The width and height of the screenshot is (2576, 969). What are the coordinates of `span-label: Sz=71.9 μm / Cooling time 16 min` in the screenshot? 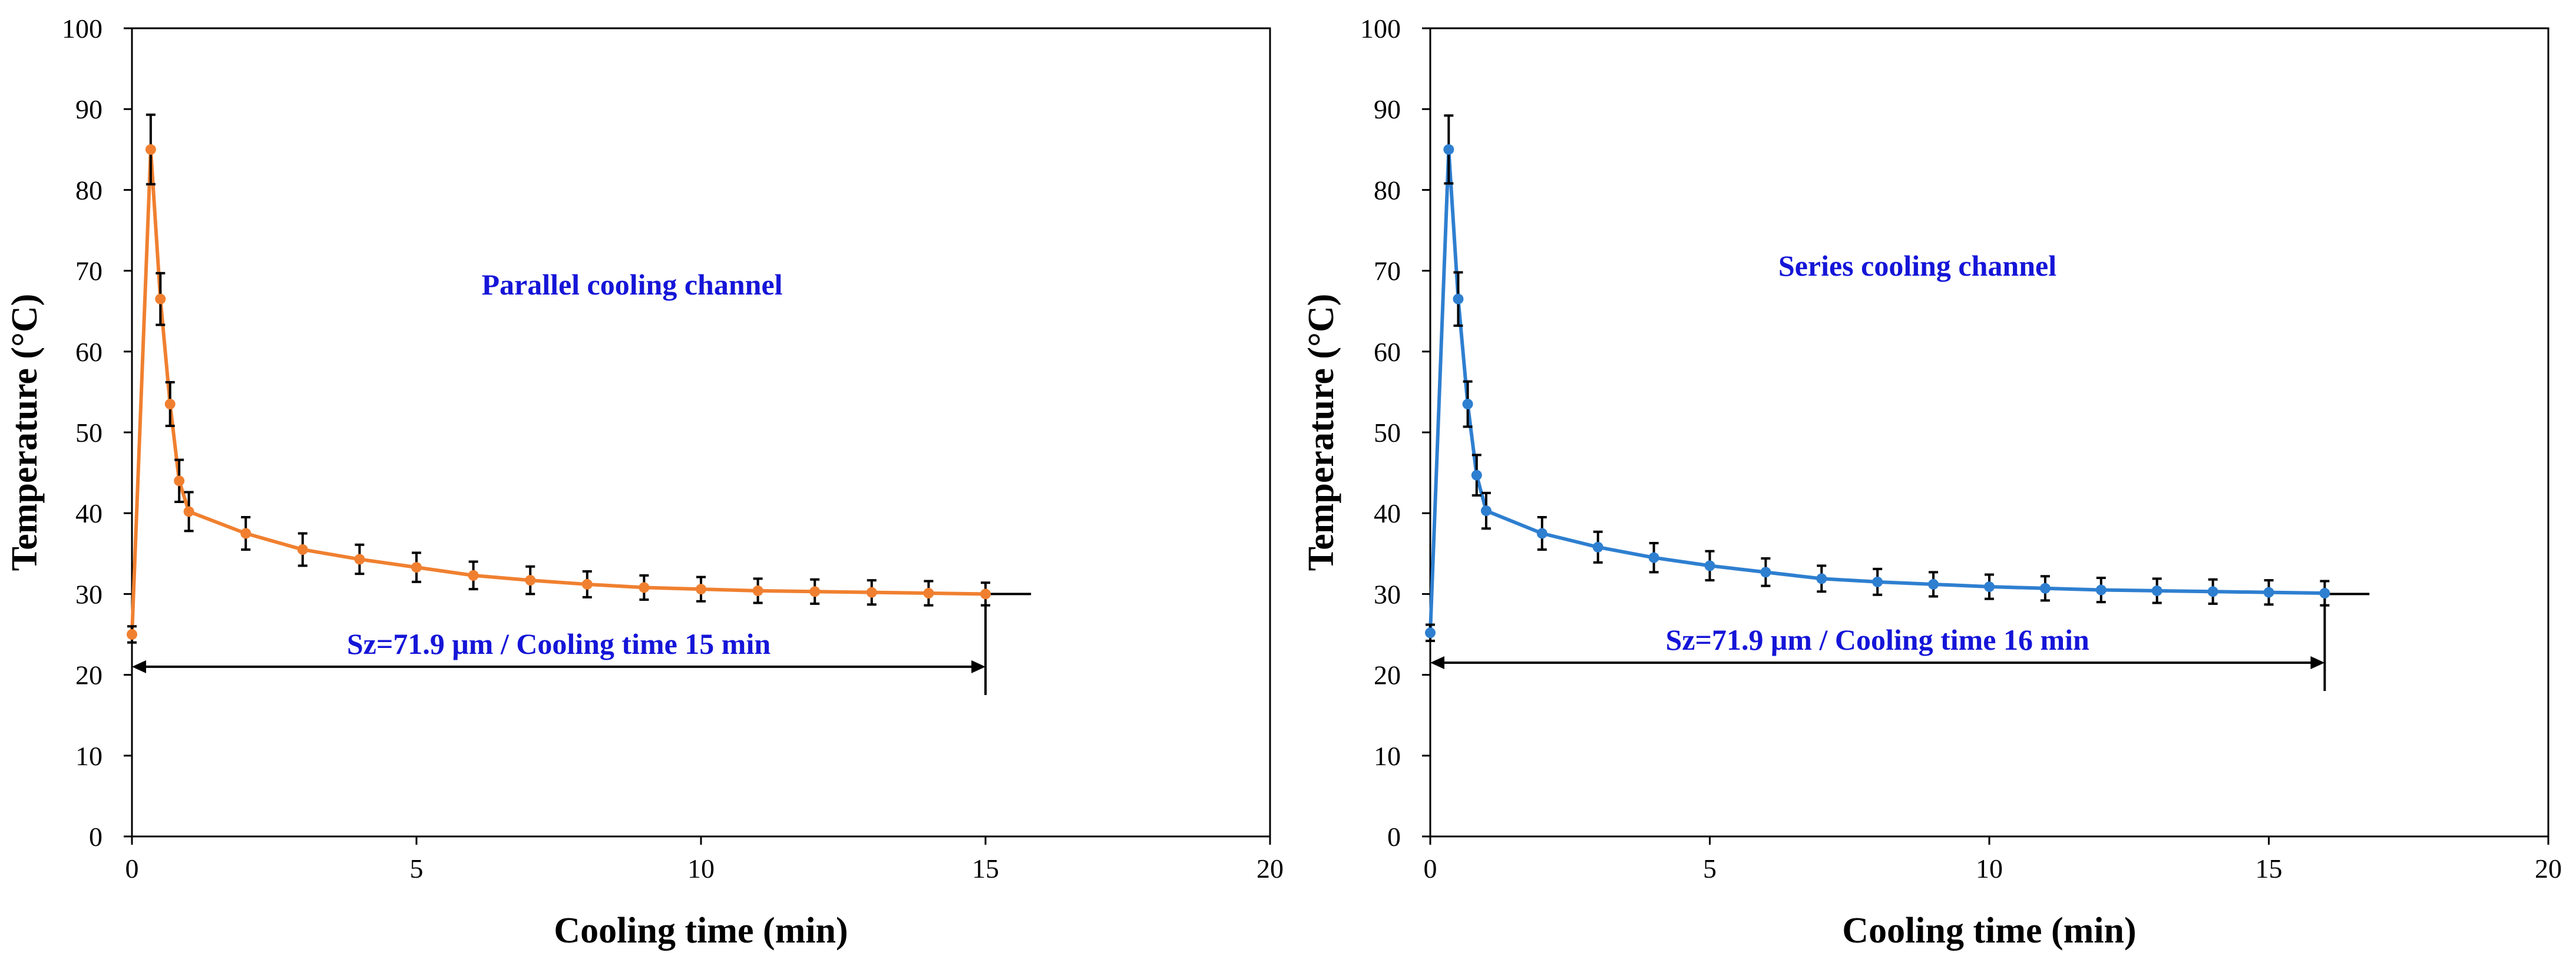 It's located at (1878, 639).